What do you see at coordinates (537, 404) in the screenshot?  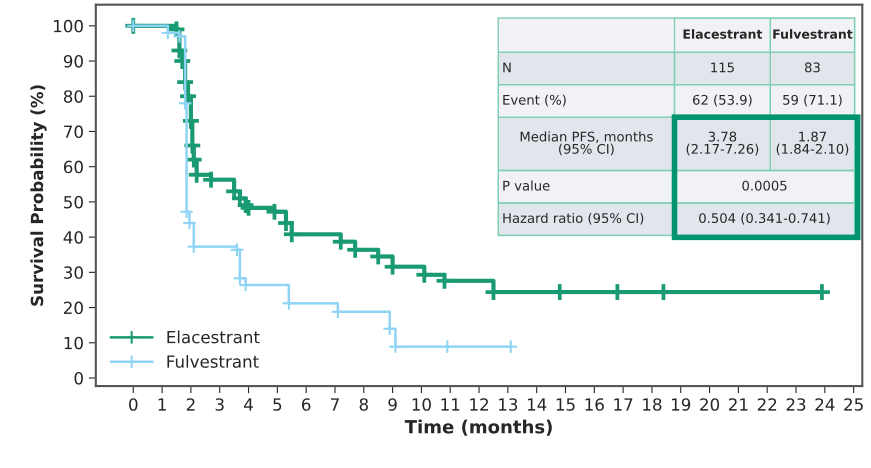 I see `x-tick-label: 14` at bounding box center [537, 404].